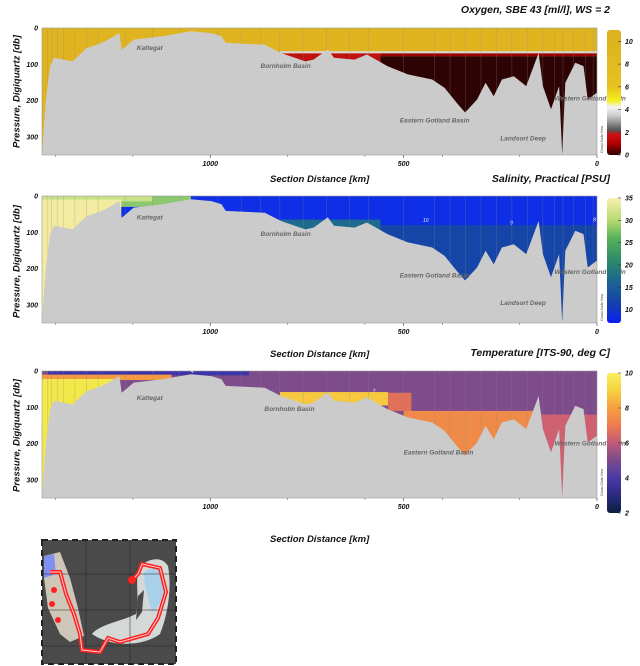 The image size is (640, 666). What do you see at coordinates (629, 288) in the screenshot?
I see `colorbar-tick-label: 15` at bounding box center [629, 288].